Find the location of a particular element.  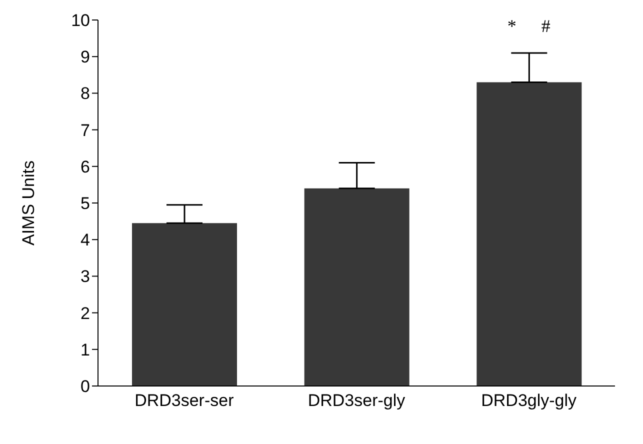

y-tick-label: 6 is located at coordinates (85, 166).